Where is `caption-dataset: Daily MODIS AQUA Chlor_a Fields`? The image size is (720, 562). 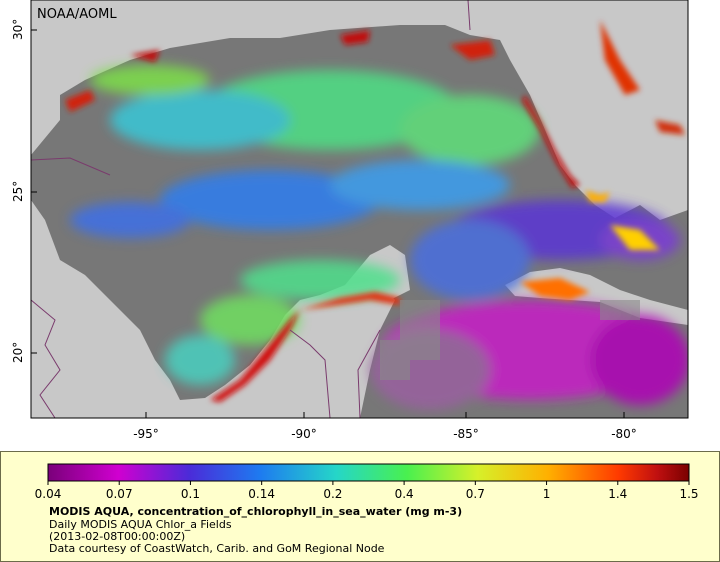 caption-dataset: Daily MODIS AQUA Chlor_a Fields is located at coordinates (140, 524).